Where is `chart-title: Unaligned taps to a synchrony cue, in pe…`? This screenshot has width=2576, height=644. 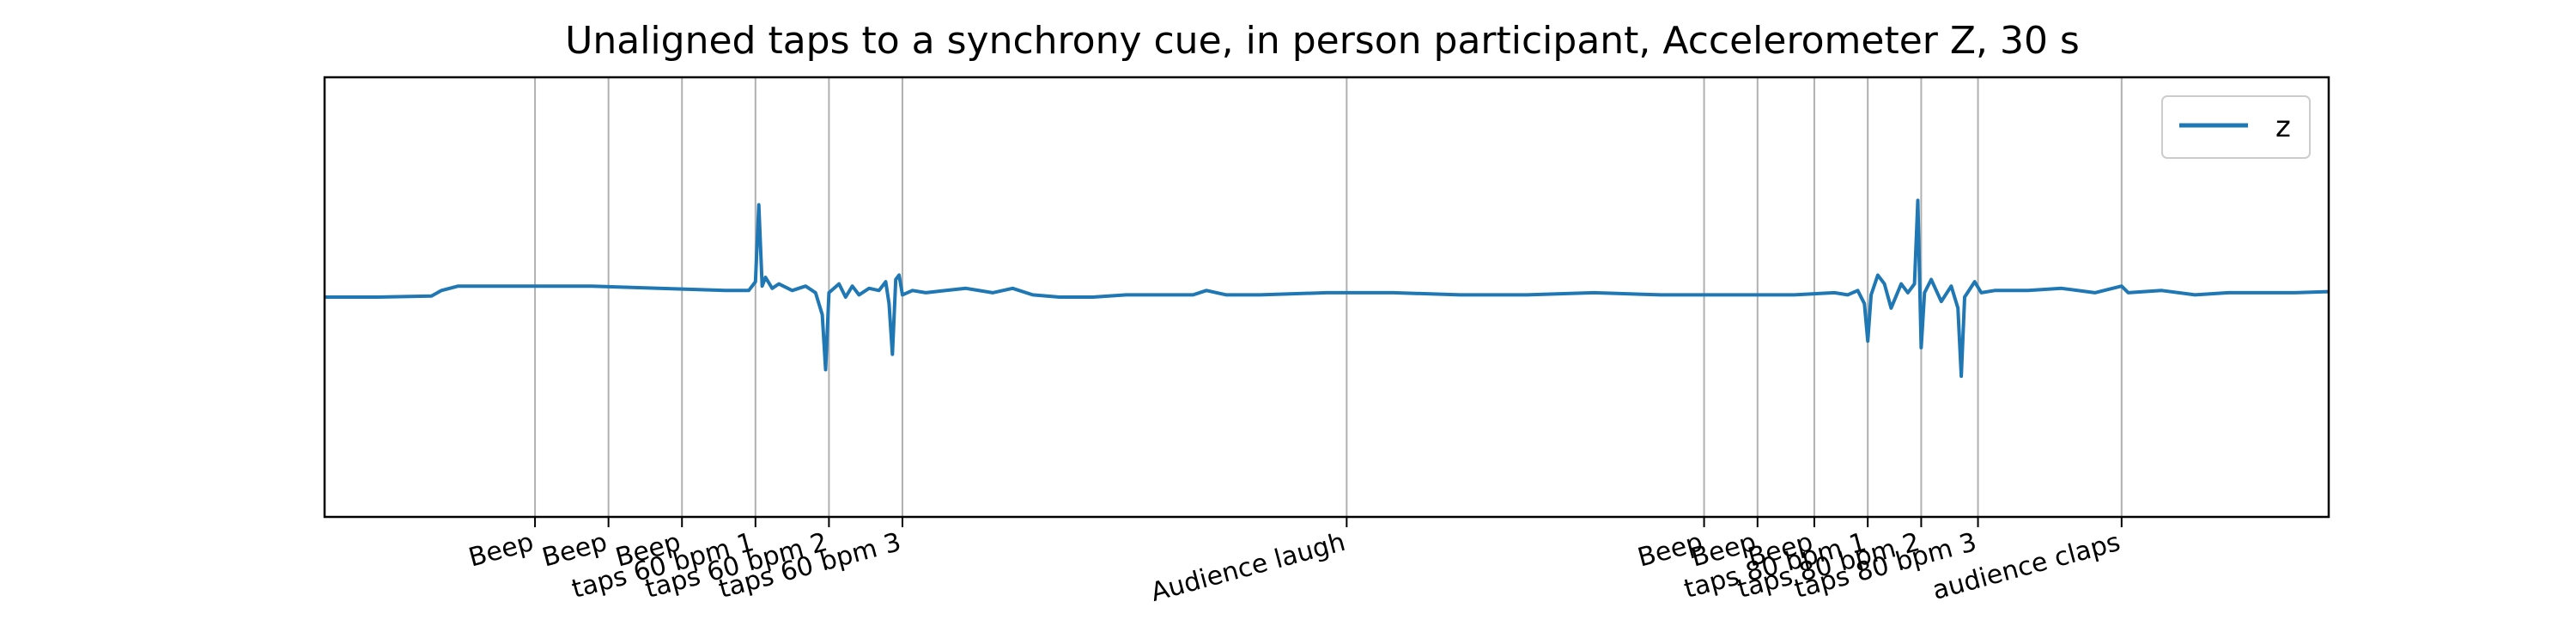 chart-title: Unaligned taps to a synchrony cue, in pe… is located at coordinates (1323, 41).